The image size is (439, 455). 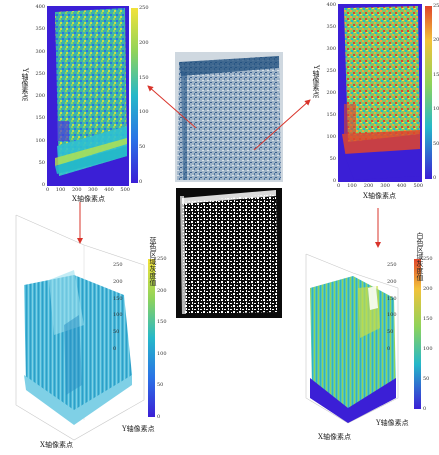 What do you see at coordinates (138, 429) in the screenshot?
I see `bottom-left-y-axis-label: Y轴像素点` at bounding box center [138, 429].